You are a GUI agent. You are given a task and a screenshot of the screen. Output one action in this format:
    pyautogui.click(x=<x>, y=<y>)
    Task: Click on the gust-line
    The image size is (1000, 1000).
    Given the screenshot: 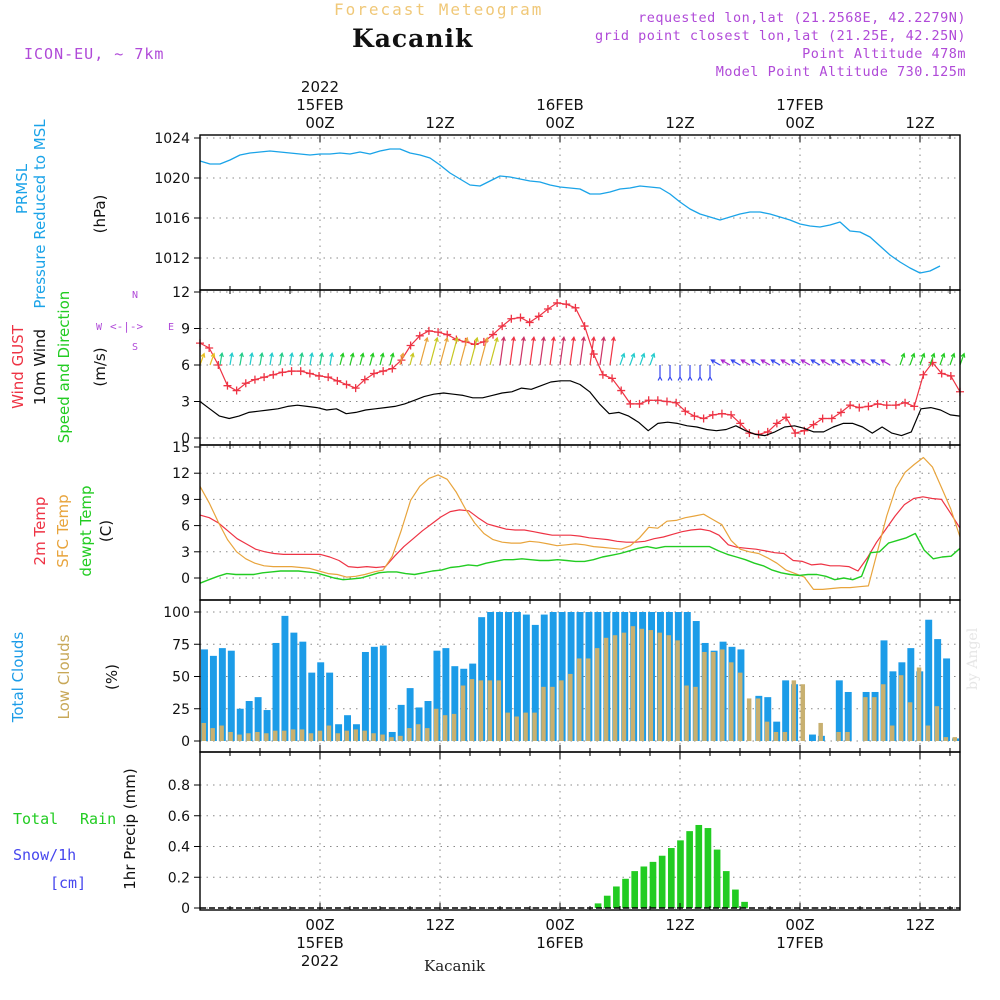 What is the action you would take?
    pyautogui.click(x=580, y=368)
    